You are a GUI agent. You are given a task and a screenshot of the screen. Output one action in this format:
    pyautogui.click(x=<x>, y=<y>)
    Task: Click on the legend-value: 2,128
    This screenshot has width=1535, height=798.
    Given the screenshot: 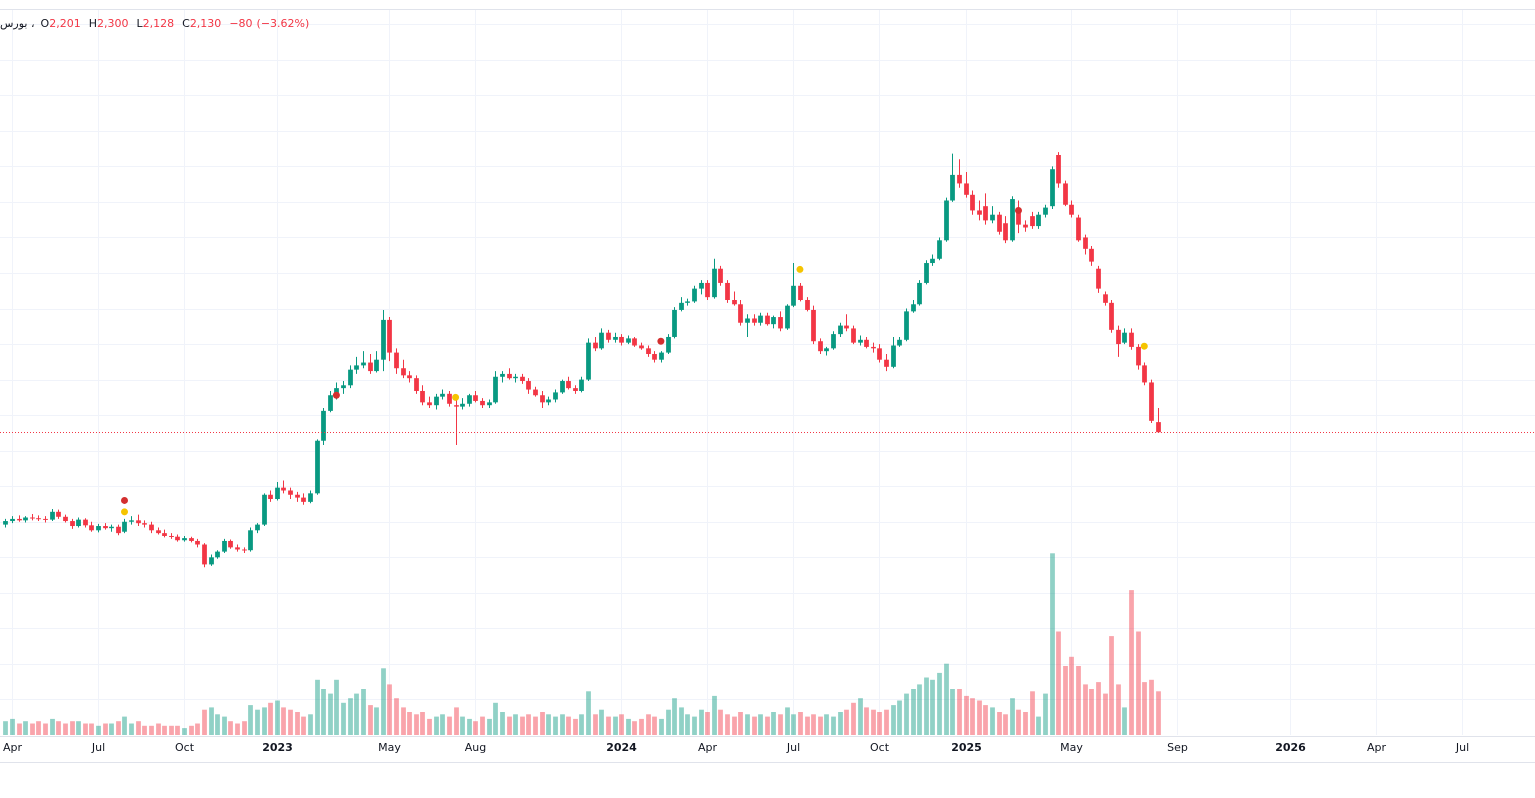 What is the action you would take?
    pyautogui.click(x=158, y=23)
    